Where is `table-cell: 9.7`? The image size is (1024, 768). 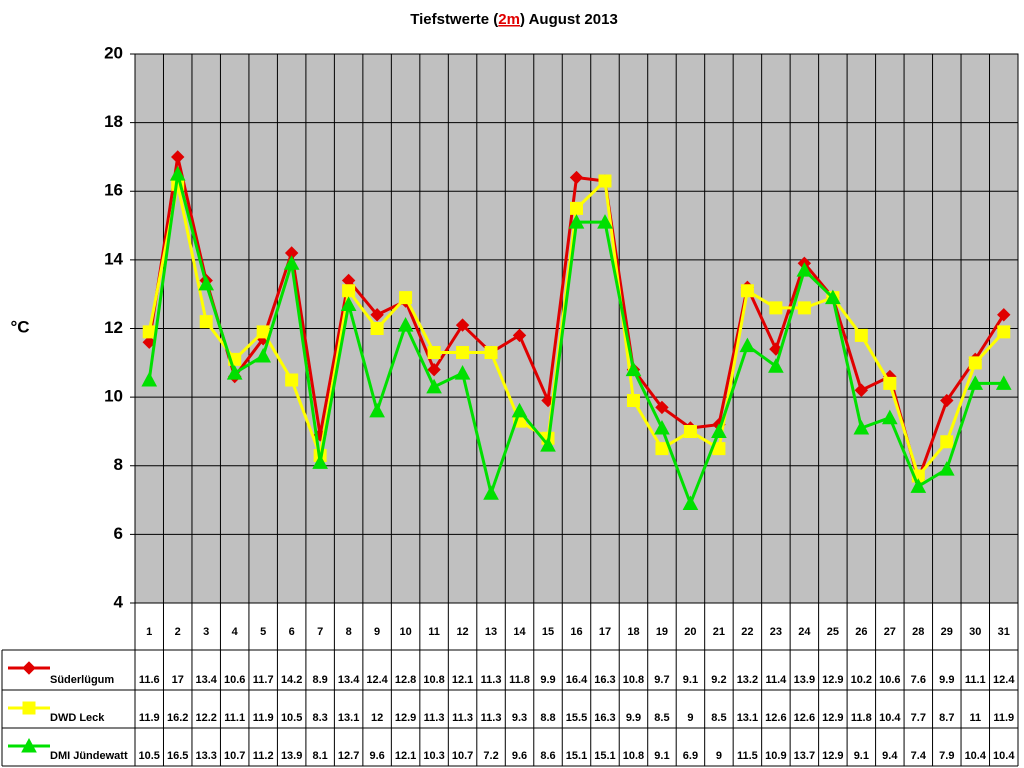
table-cell: 9.7 is located at coordinates (661, 680).